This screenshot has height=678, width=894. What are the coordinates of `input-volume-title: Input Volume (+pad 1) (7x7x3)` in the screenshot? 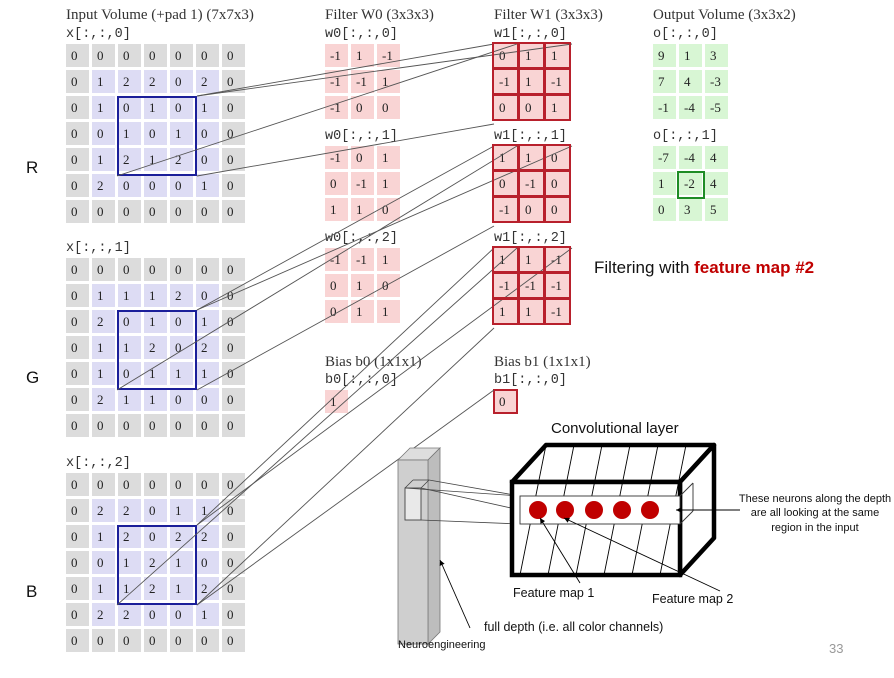 It's located at (160, 15).